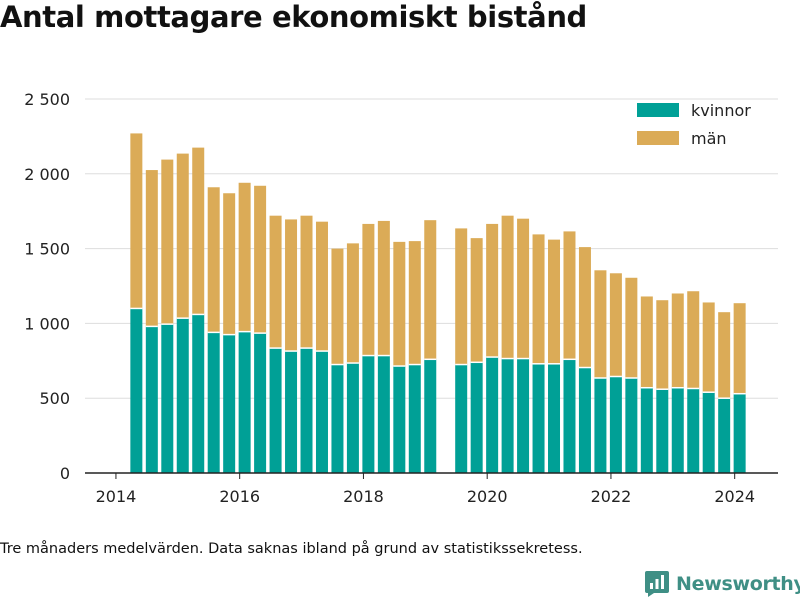  Describe the element at coordinates (363, 496) in the screenshot. I see `x-tick-label: 2018` at that location.